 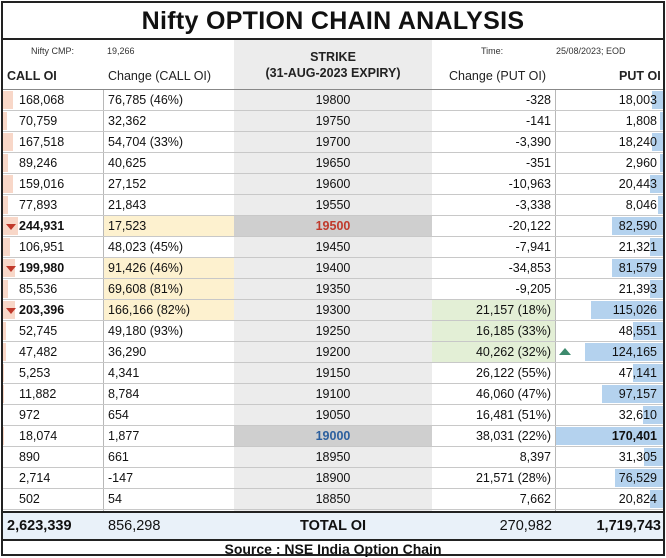 I want to click on strike-value: 19100, so click(x=333, y=394).